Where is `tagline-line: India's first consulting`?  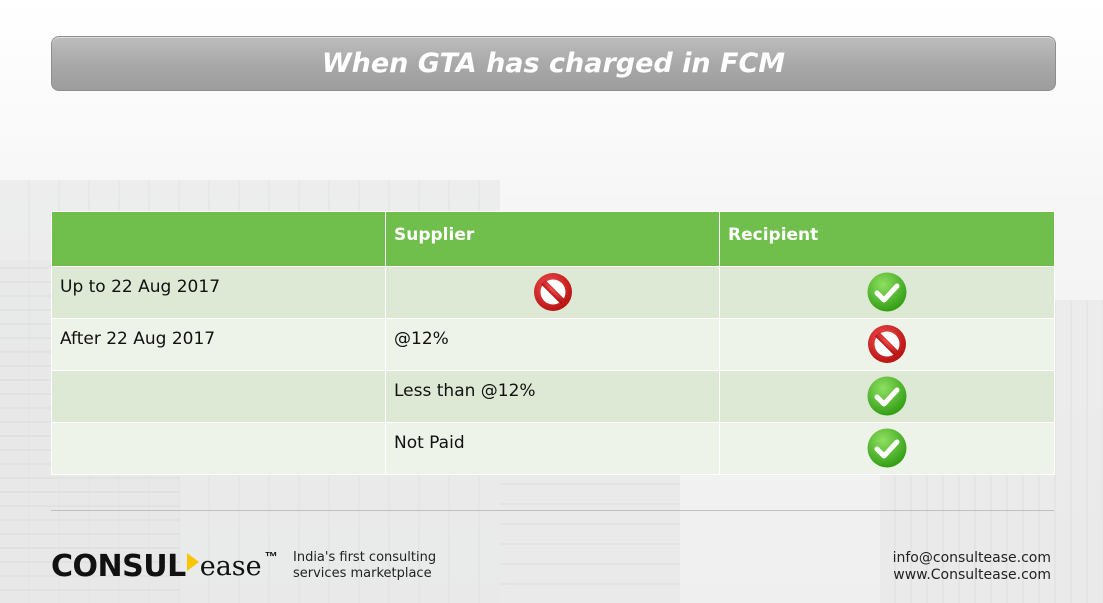
tagline-line: India's first consulting is located at coordinates (365, 557).